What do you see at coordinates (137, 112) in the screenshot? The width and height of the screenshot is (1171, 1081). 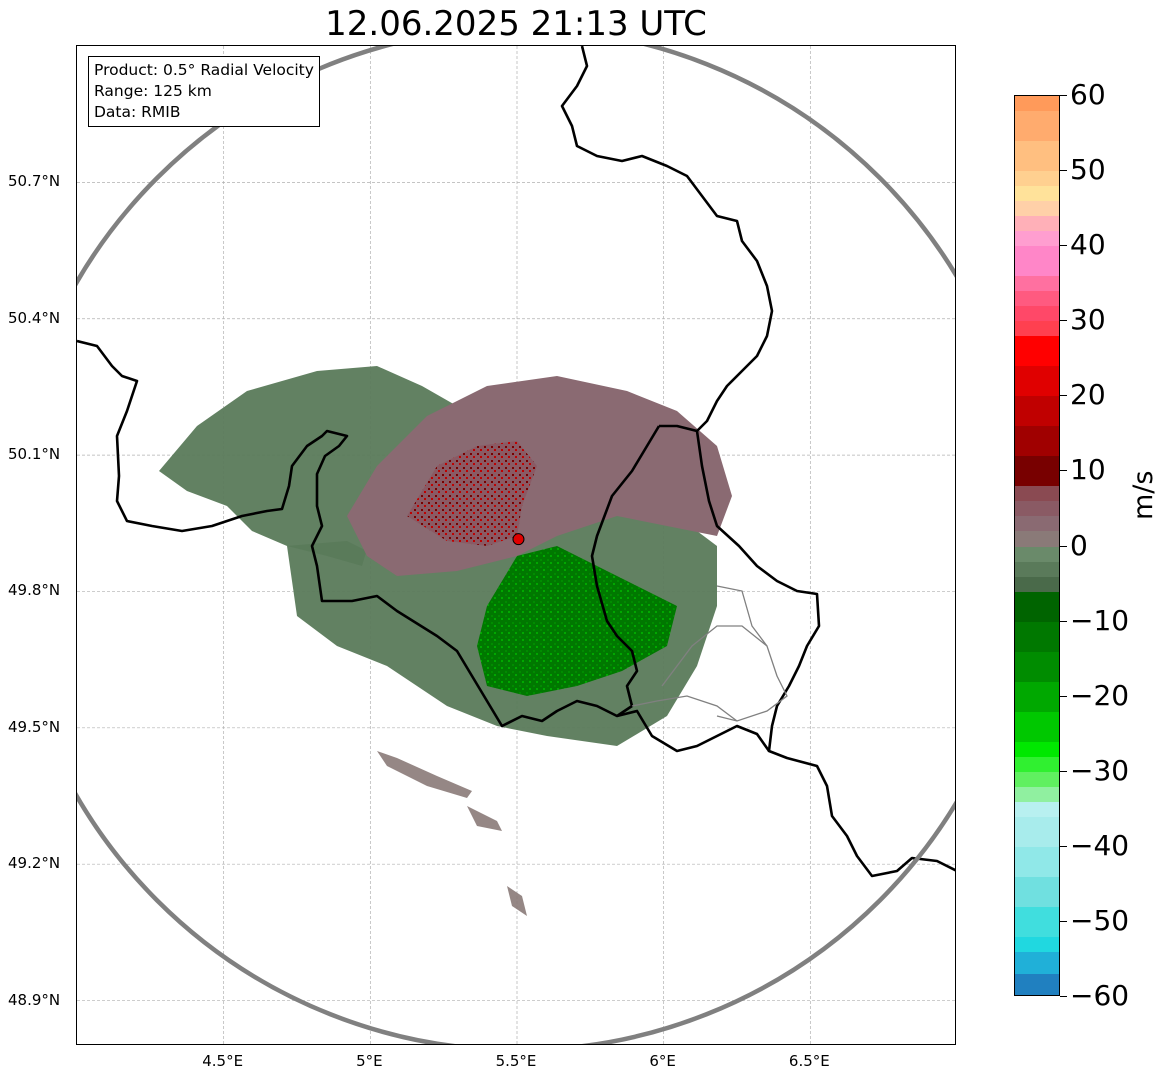 I see `data-source-label: Data: RMIB` at bounding box center [137, 112].